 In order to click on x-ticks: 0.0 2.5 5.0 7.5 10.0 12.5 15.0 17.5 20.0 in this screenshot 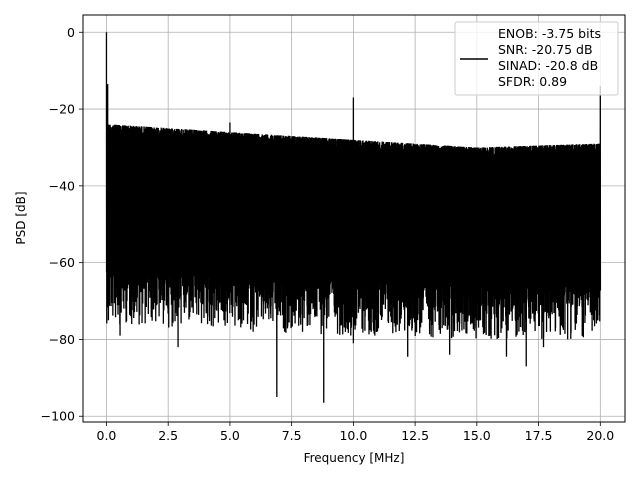, I will do `click(355, 432)`.